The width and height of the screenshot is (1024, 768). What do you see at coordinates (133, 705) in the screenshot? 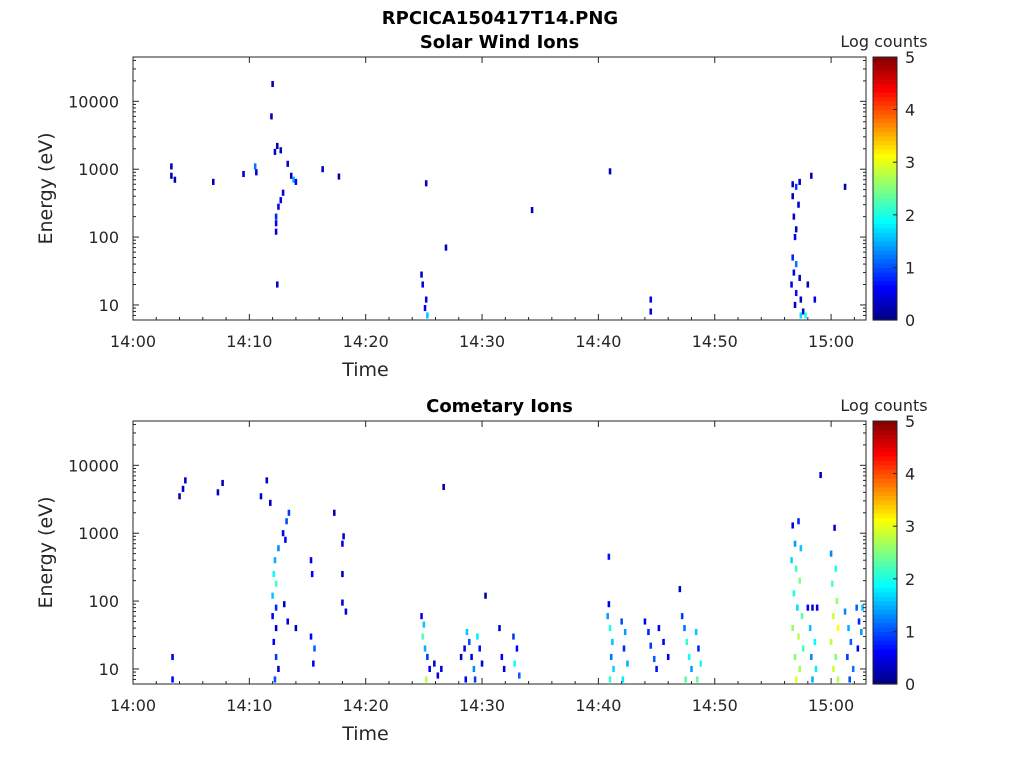
I see `x-tick-label: 14:00` at bounding box center [133, 705].